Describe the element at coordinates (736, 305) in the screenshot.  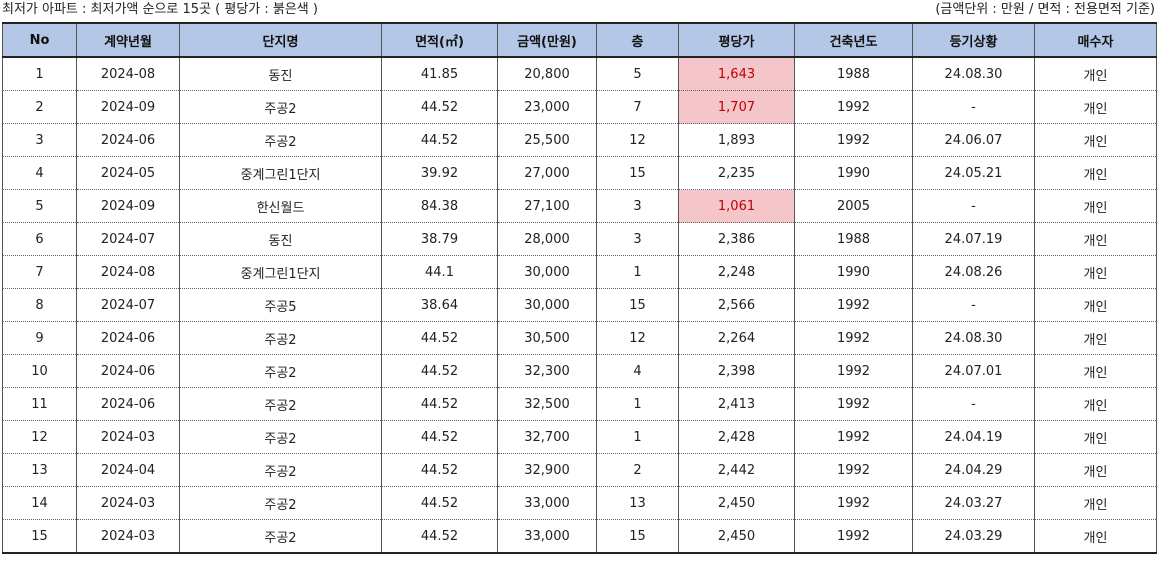
I see `cell-price-per-pyeong: 2,566` at that location.